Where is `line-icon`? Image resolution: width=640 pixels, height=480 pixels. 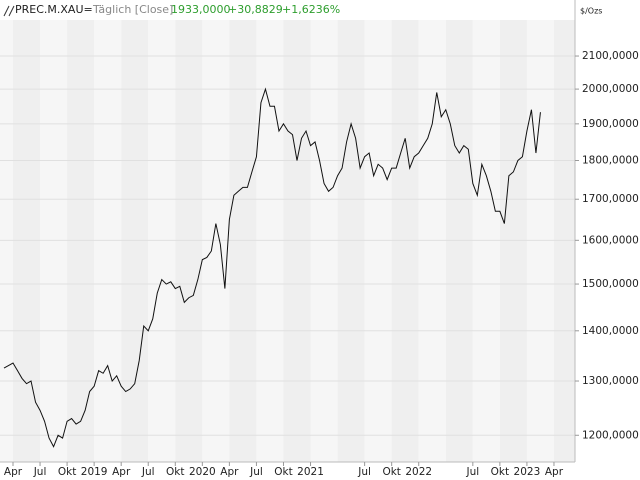
line-icon is located at coordinates (9, 11).